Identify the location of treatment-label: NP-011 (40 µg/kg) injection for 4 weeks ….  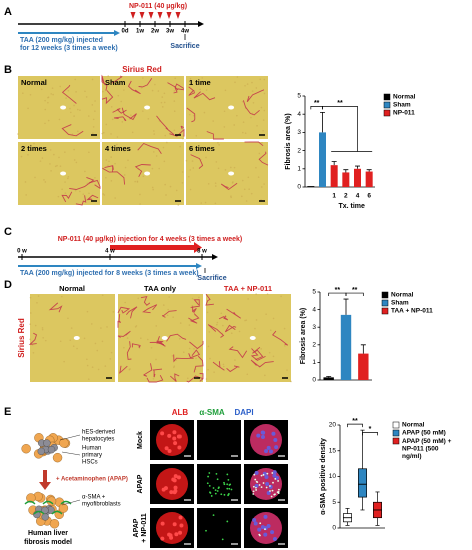
(150, 239).